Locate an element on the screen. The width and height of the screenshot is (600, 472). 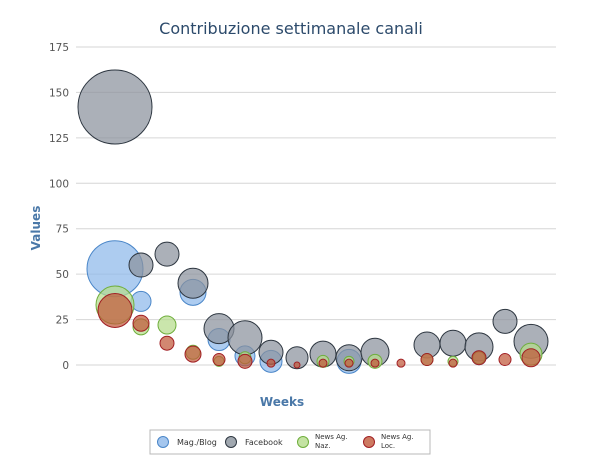
y-axis-label: Values is located at coordinates (36, 228).